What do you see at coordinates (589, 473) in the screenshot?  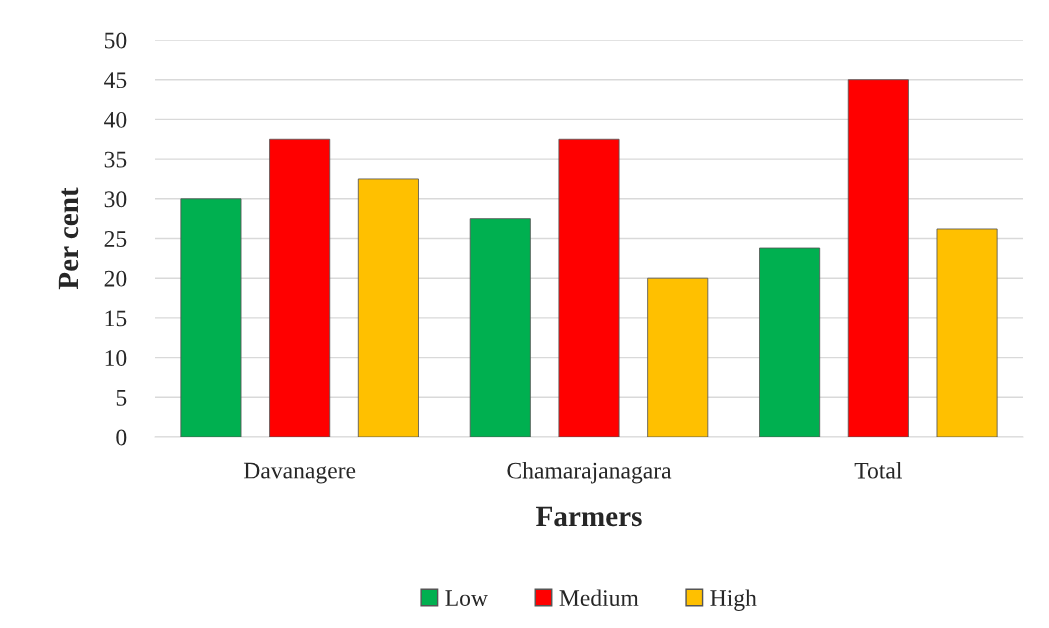 I see `x-tick-label: Chamarajanagara` at bounding box center [589, 473].